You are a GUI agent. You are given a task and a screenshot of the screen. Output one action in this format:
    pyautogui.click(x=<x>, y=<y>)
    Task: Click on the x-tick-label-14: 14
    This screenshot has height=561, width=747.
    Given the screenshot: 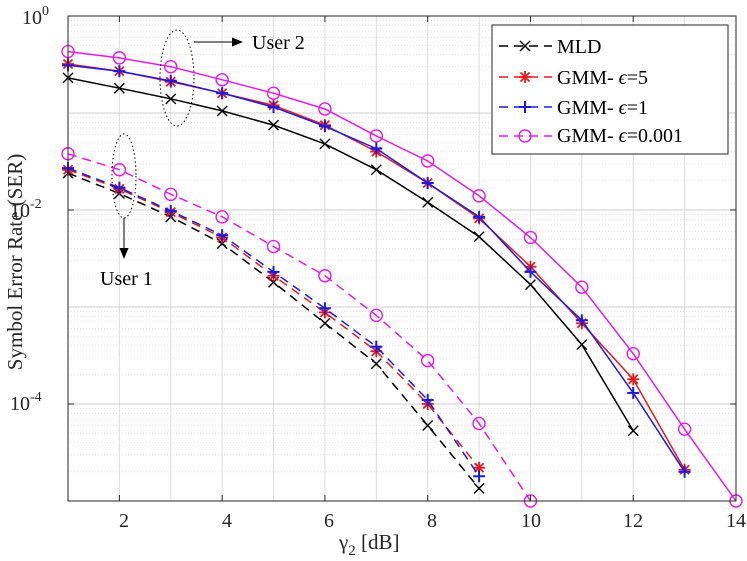 What is the action you would take?
    pyautogui.click(x=736, y=521)
    